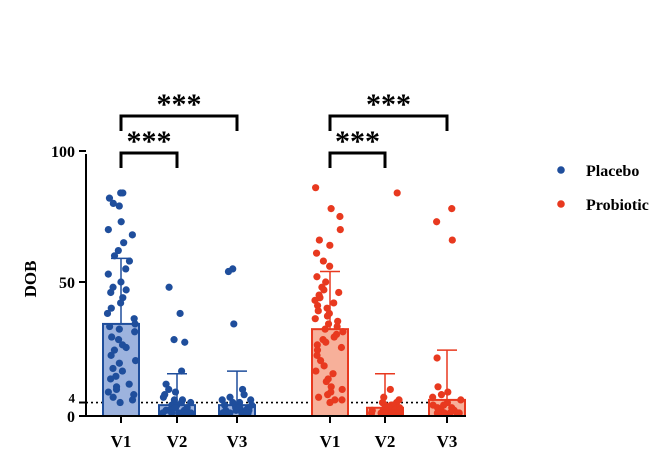 Image resolution: width=669 pixels, height=457 pixels. Describe the element at coordinates (330, 441) in the screenshot. I see `category-label-probiotic-v1: V1` at that location.